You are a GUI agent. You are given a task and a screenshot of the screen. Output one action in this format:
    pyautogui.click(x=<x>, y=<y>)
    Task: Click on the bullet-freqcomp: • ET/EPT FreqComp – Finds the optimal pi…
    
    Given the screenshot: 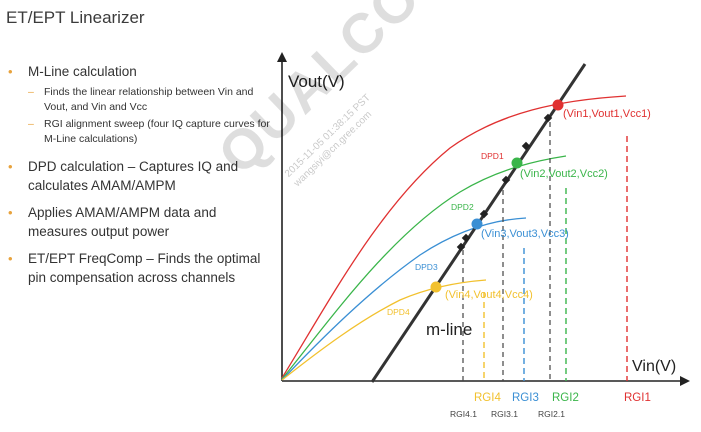 What is the action you would take?
    pyautogui.click(x=139, y=268)
    